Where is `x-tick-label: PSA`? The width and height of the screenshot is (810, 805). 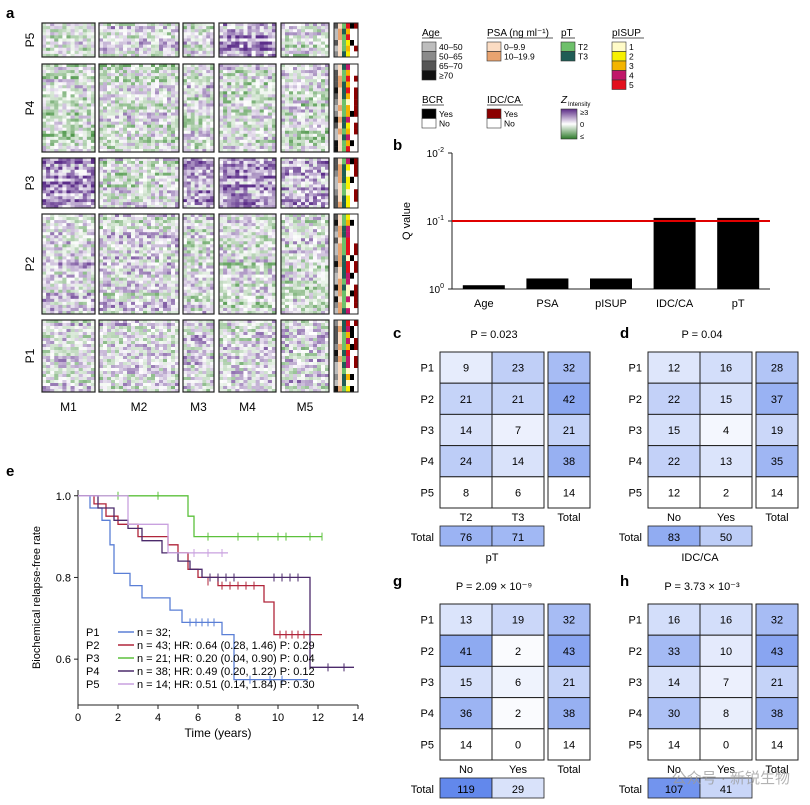 x-tick-label: PSA is located at coordinates (547, 304).